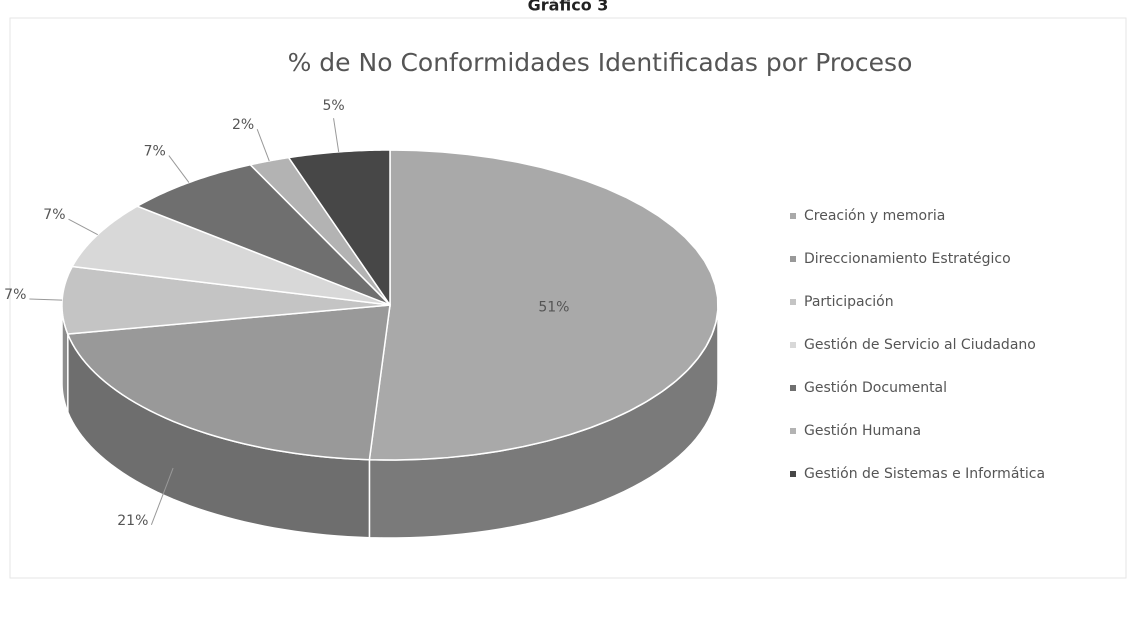  What do you see at coordinates (553, 307) in the screenshot?
I see `data-label: 51%` at bounding box center [553, 307].